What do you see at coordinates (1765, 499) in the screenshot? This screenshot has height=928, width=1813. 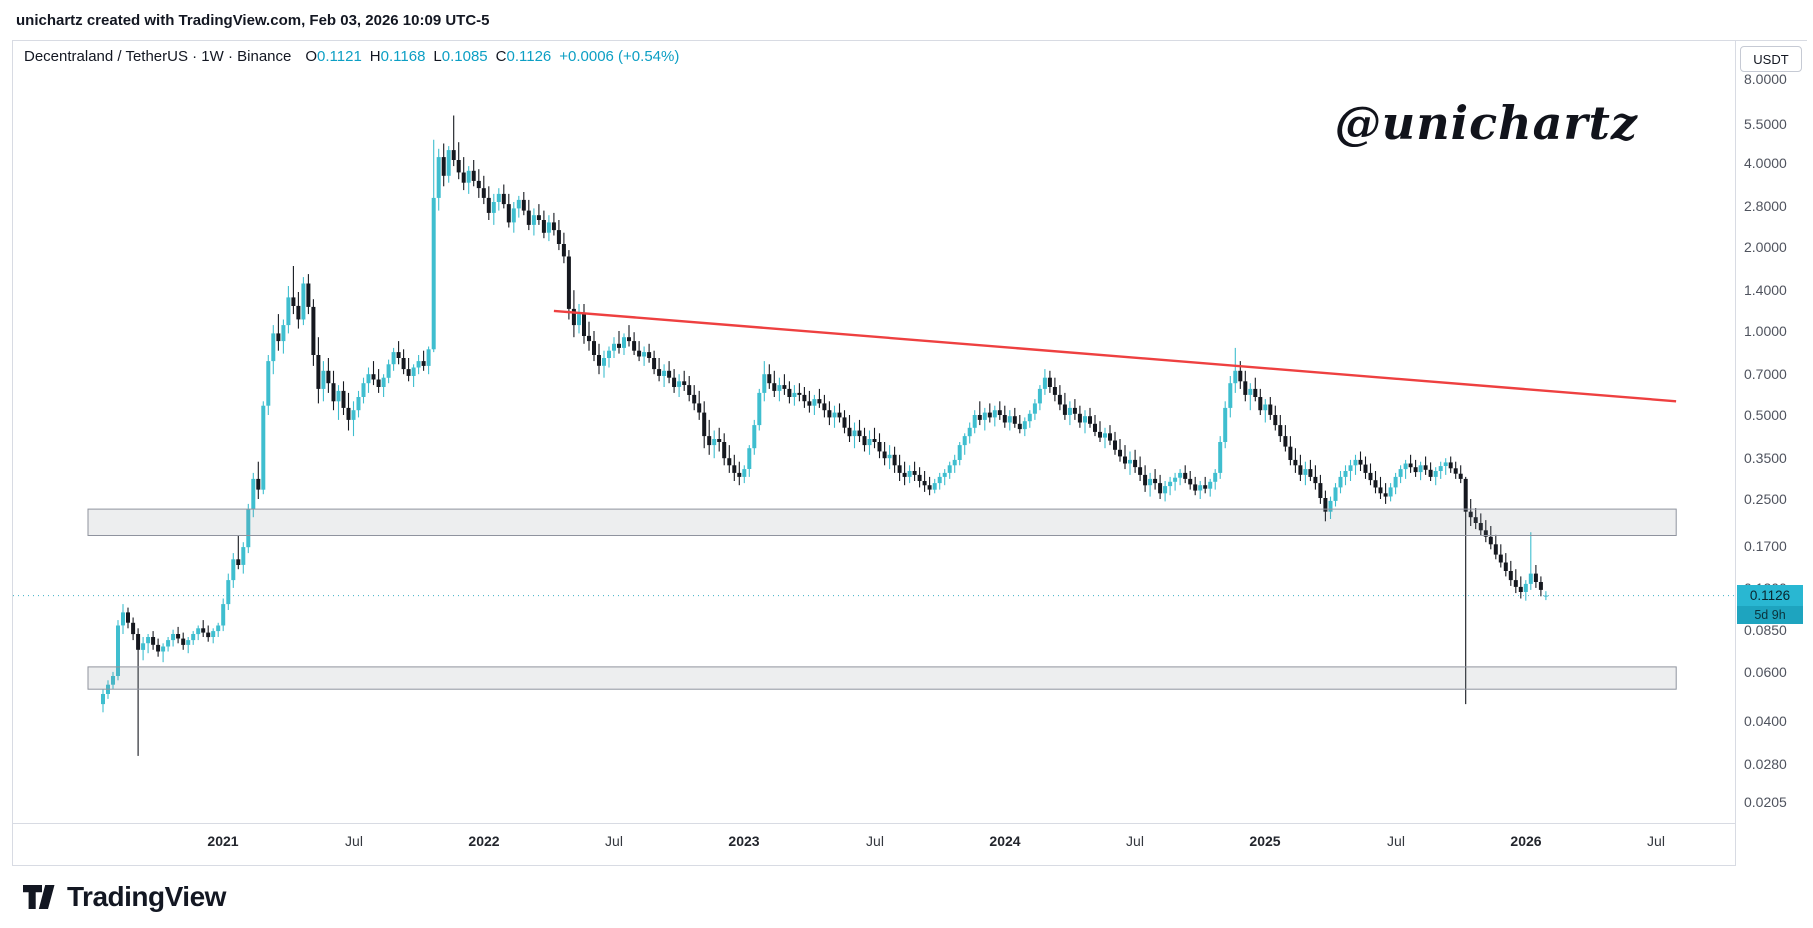 I see `price-tick: 0.2500` at bounding box center [1765, 499].